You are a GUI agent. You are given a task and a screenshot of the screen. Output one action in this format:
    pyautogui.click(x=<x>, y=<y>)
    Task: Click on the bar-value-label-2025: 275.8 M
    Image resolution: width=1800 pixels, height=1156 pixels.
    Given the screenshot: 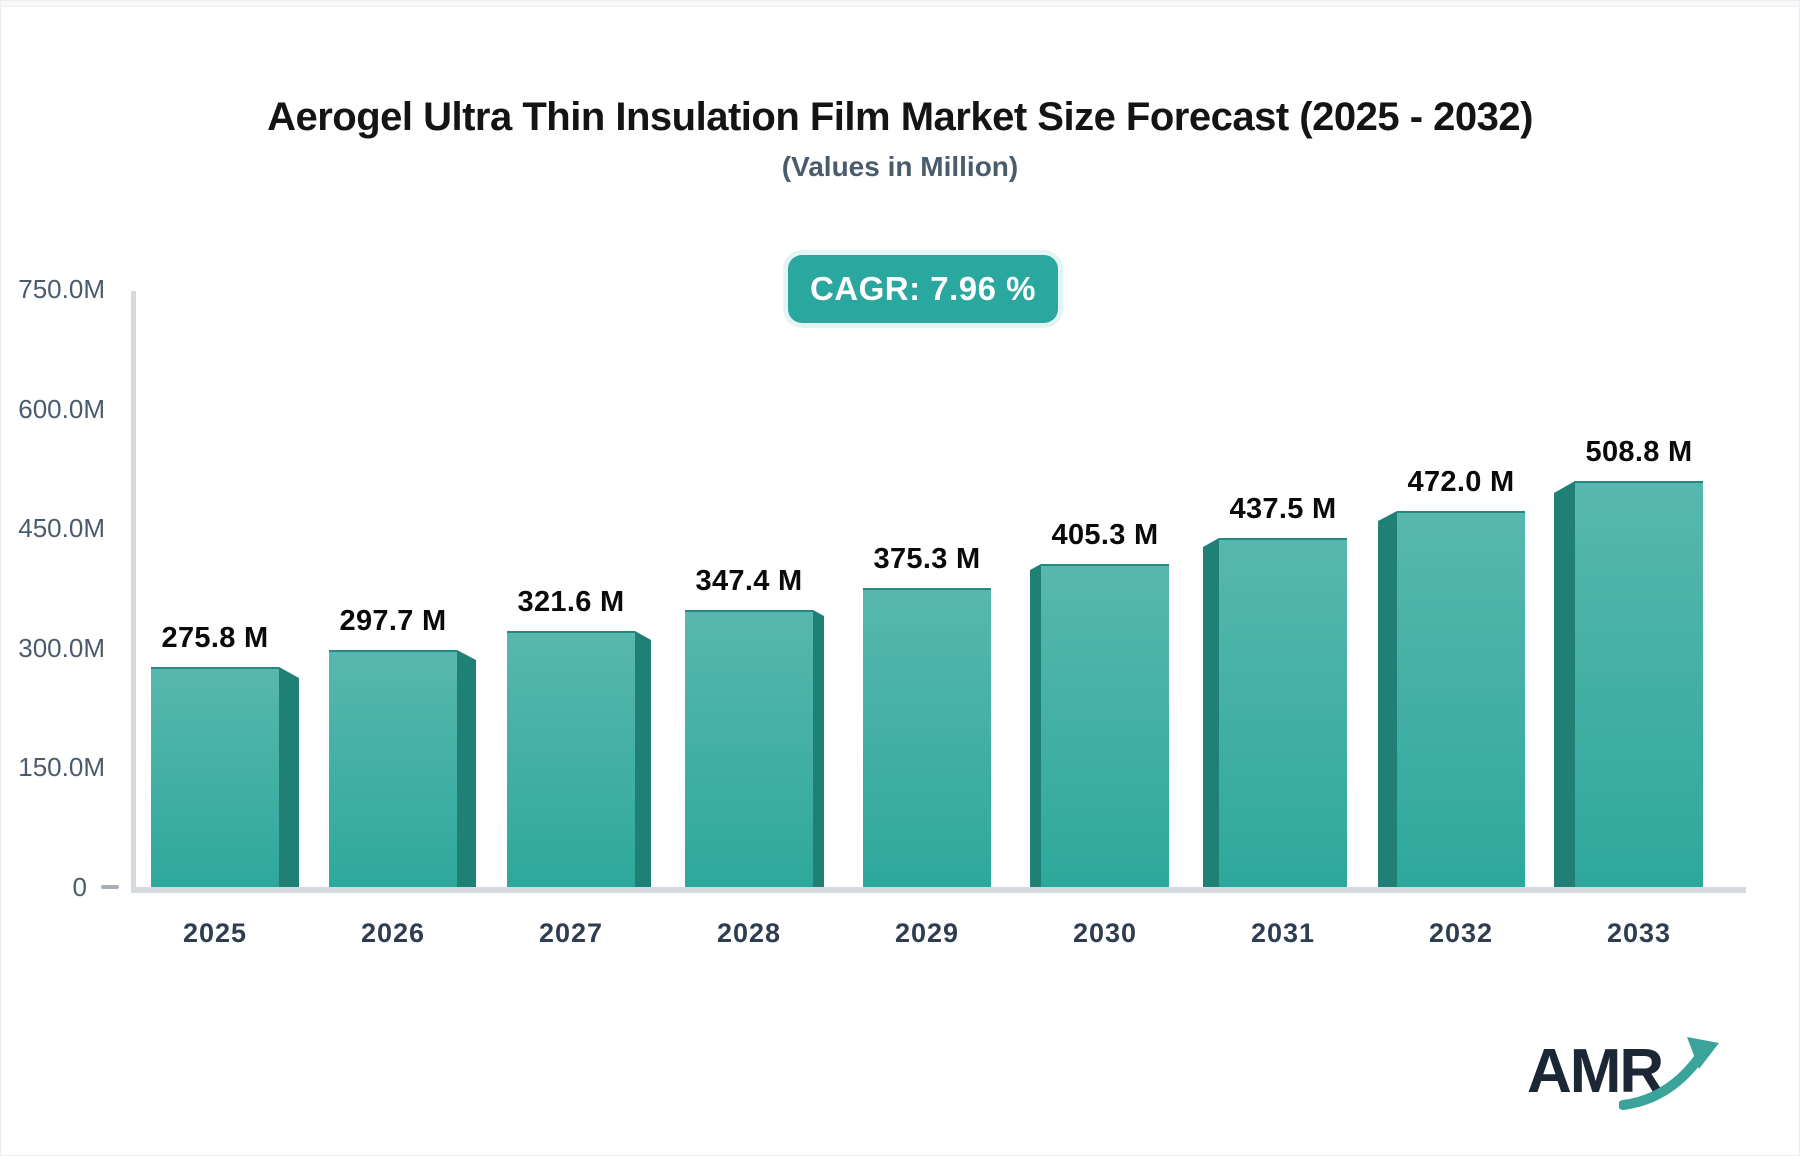 What is the action you would take?
    pyautogui.click(x=215, y=638)
    